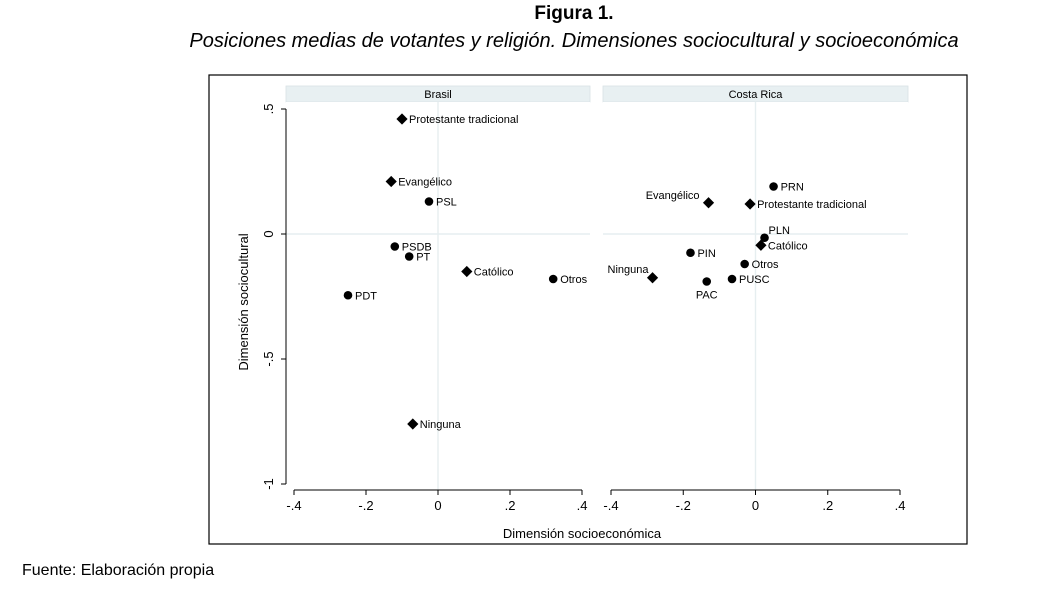 This screenshot has width=1042, height=595. Describe the element at coordinates (417, 248) in the screenshot. I see `point-label: PSDB` at that location.